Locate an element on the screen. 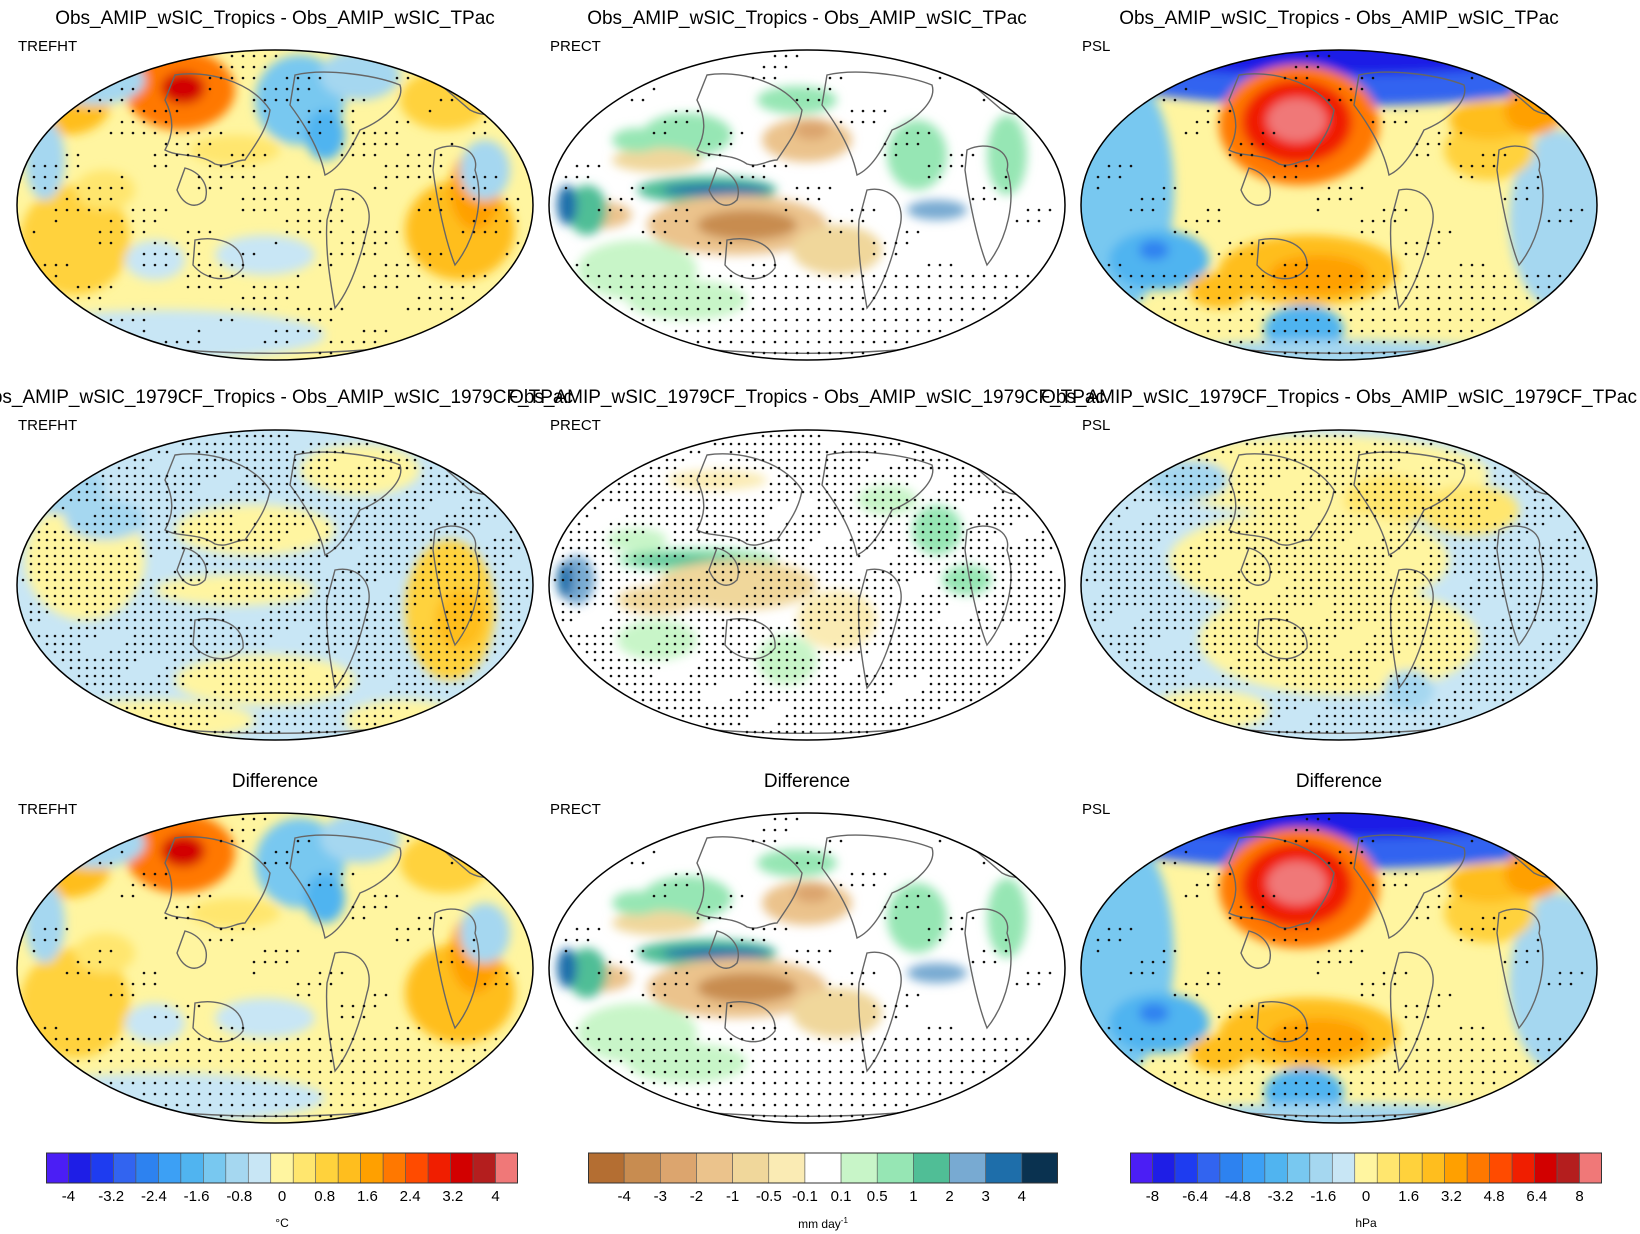 The height and width of the screenshot is (1234, 1640). colorbar-tick-label: 8 is located at coordinates (1579, 1196).